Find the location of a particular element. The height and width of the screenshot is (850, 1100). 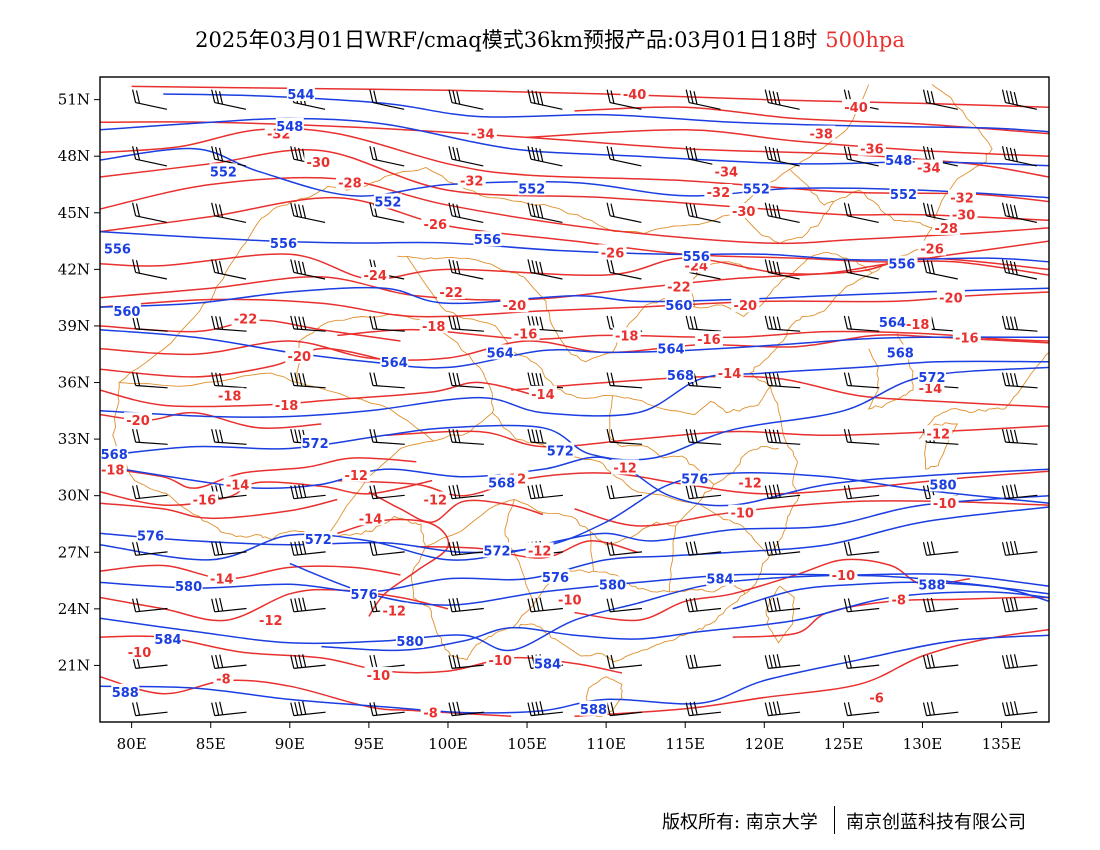

y-tick-label: 48N is located at coordinates (74, 156).